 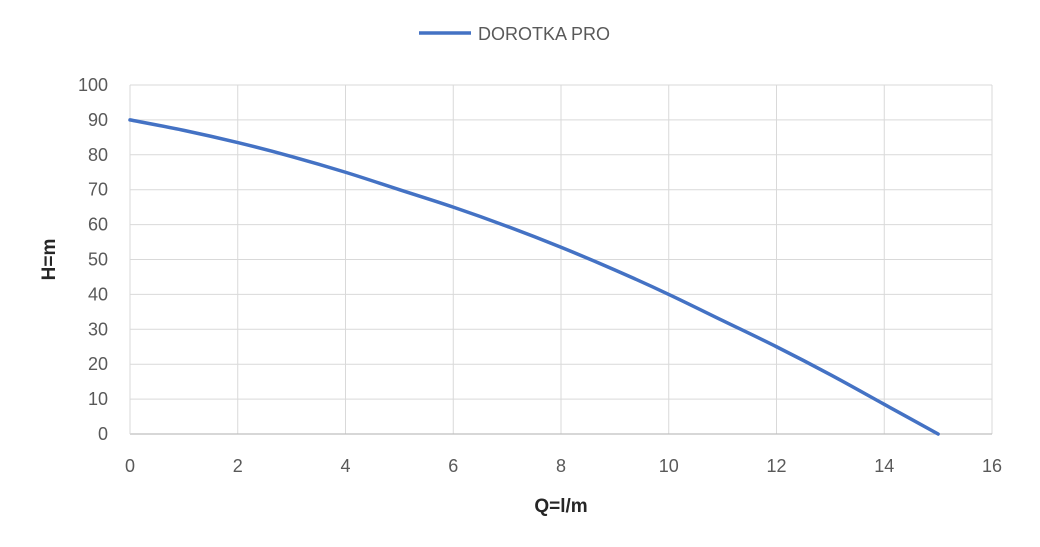 What do you see at coordinates (93, 85) in the screenshot?
I see `y-tick-label: 100` at bounding box center [93, 85].